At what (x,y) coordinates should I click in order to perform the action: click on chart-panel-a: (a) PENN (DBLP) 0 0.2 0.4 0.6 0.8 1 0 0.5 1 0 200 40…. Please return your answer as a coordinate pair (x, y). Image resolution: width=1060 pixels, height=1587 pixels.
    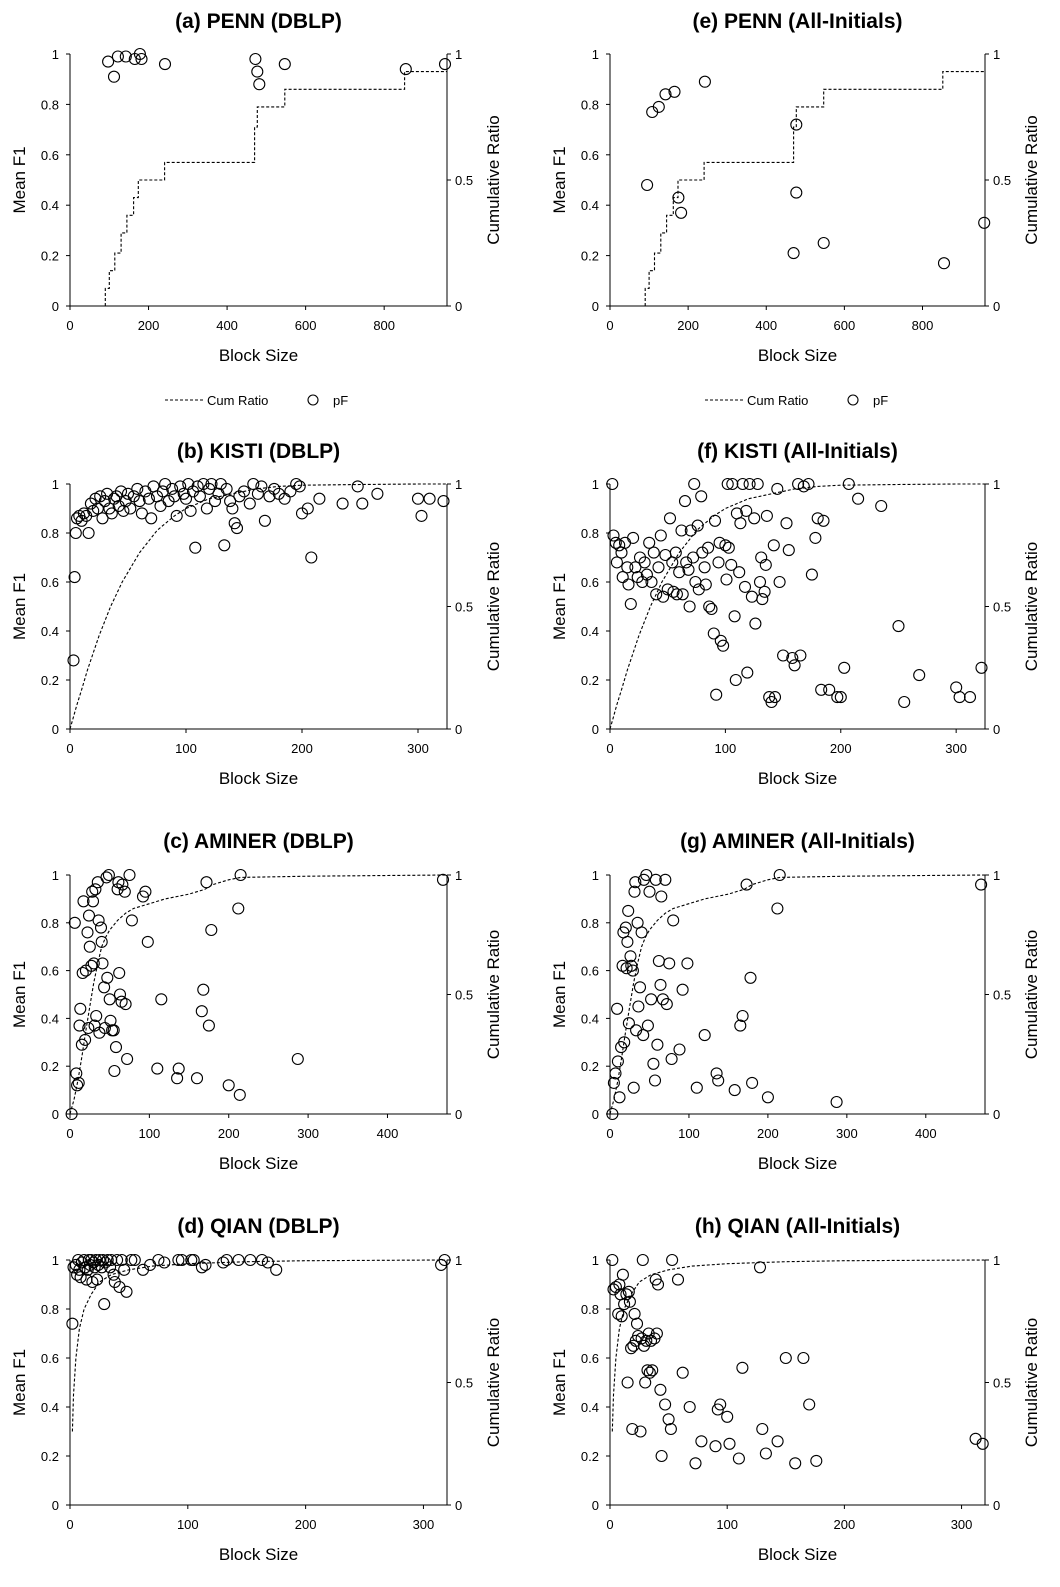
    Looking at the image, I should click on (256, 209).